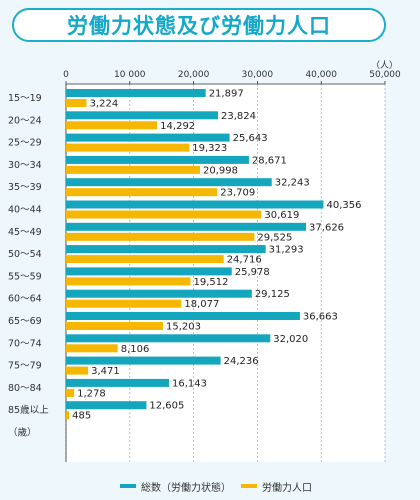  What do you see at coordinates (25, 343) in the screenshot?
I see `category-label: 70～74` at bounding box center [25, 343].